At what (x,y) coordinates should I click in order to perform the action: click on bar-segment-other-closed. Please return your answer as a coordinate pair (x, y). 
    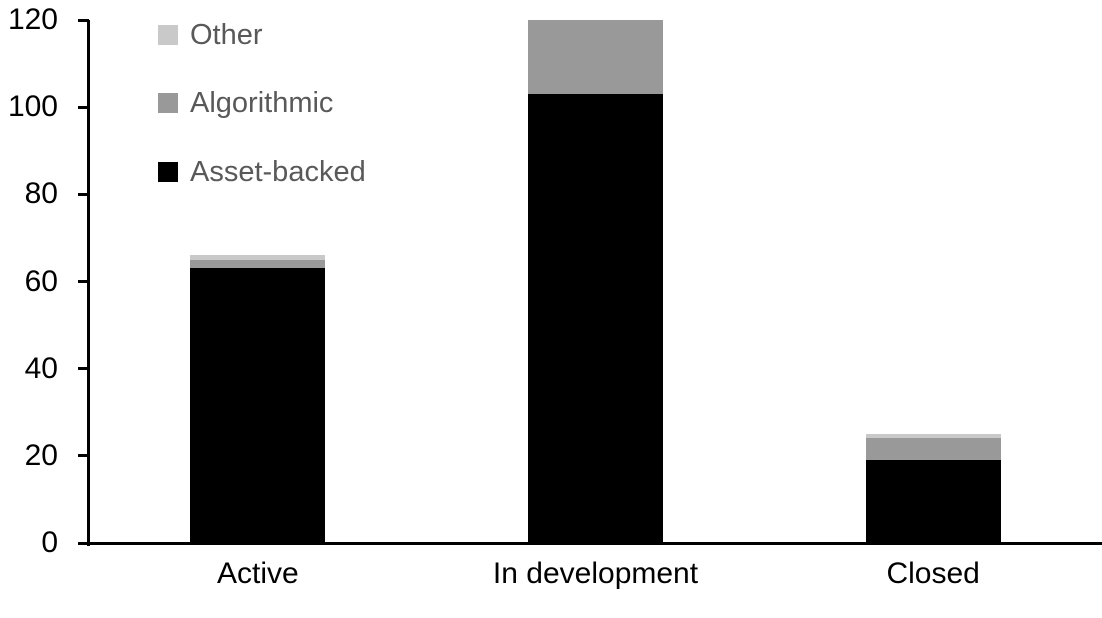
    Looking at the image, I should click on (933, 436).